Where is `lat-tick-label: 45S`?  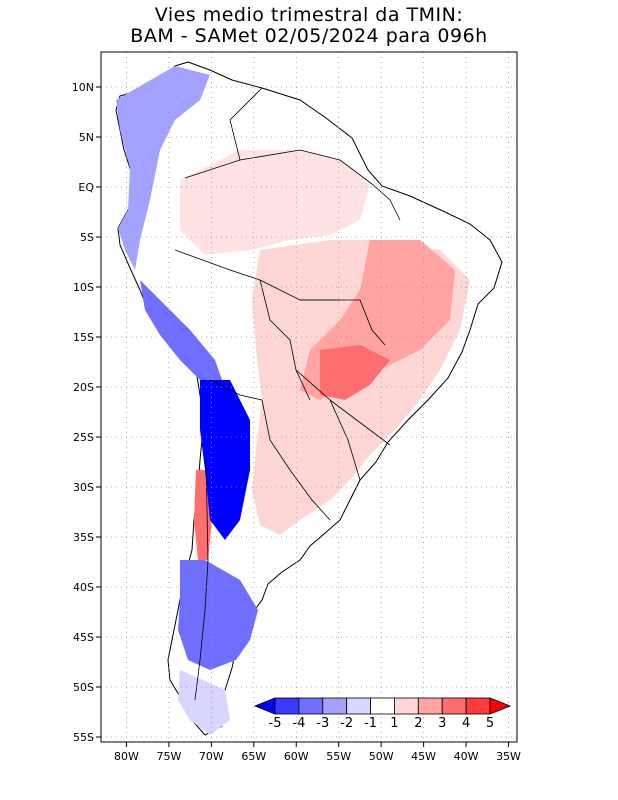
lat-tick-label: 45S is located at coordinates (83, 637).